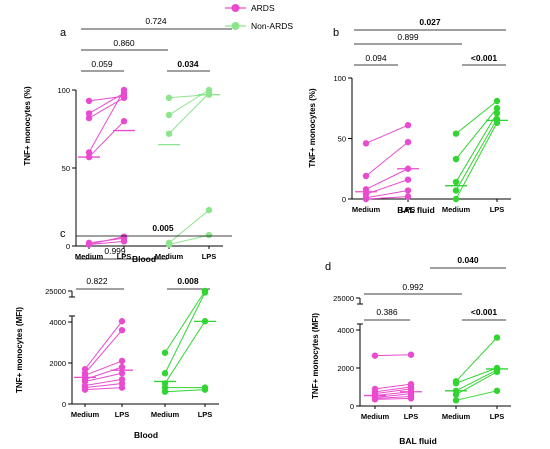  What do you see at coordinates (328, 267) in the screenshot?
I see `panel-letter: d` at bounding box center [328, 267].